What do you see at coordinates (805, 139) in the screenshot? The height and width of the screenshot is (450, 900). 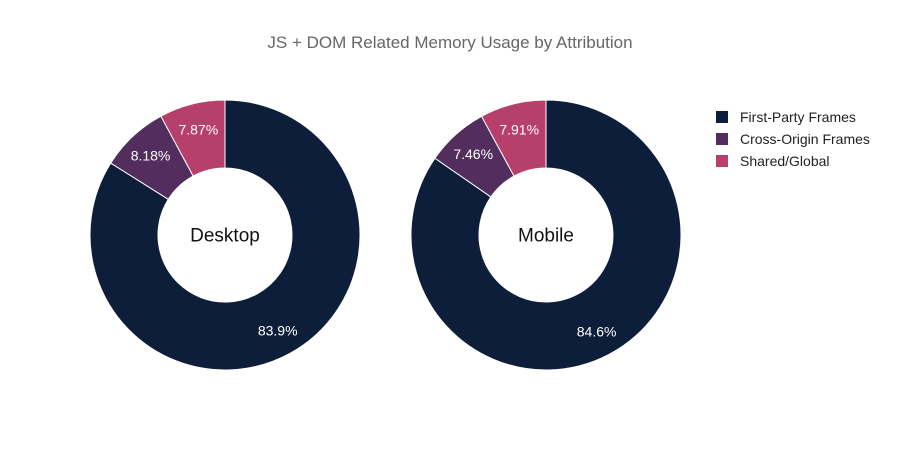 I see `legend-label-cross-origin-frames: Cross-Origin Frames` at bounding box center [805, 139].